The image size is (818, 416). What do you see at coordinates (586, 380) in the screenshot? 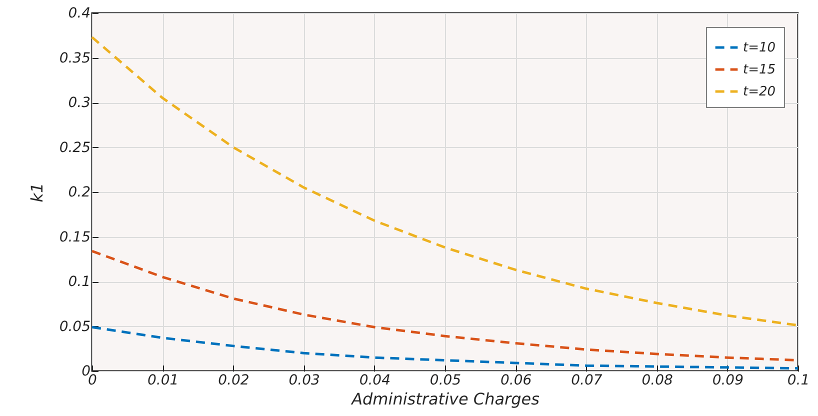
I see `x-tick-label: 0.07` at bounding box center [586, 380].